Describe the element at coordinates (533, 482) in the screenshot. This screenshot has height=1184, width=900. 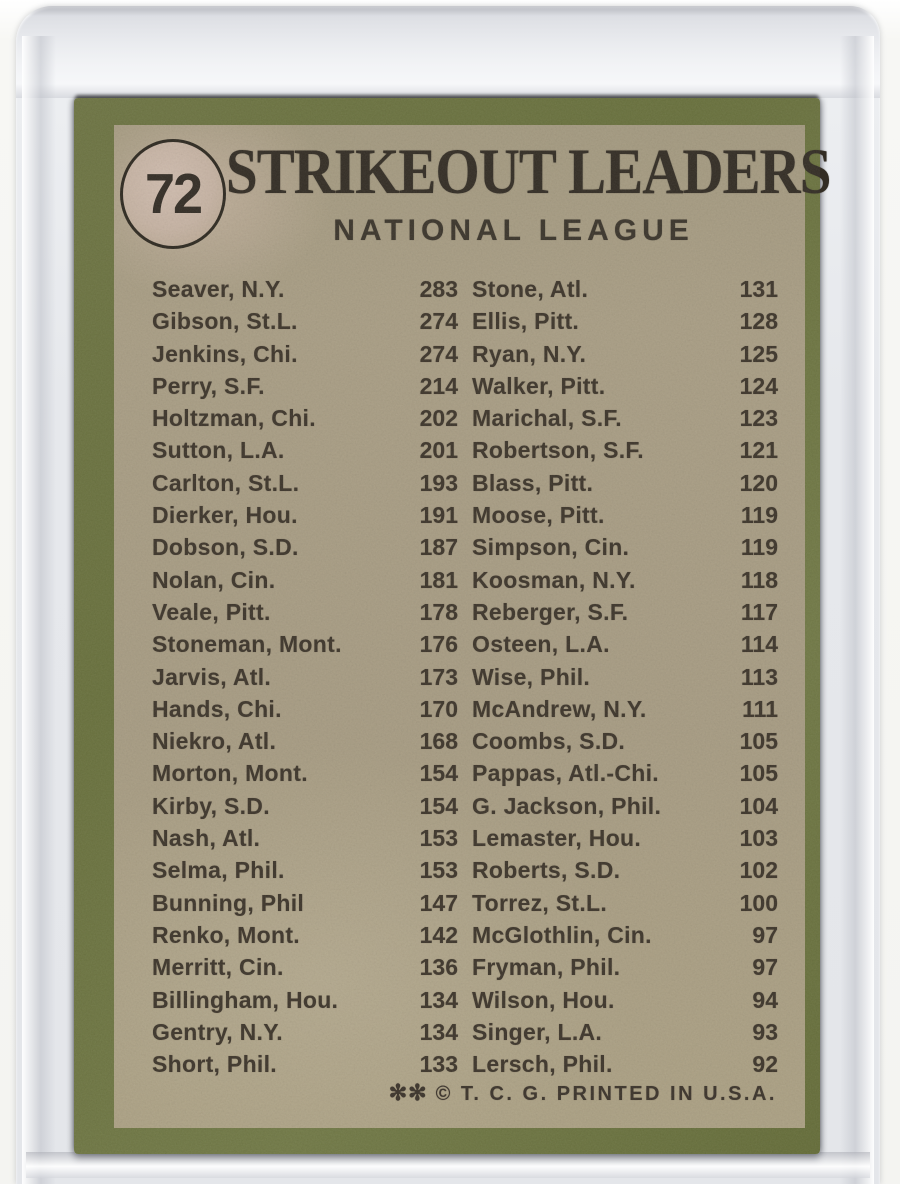
I see `player-name: Blass, Pitt.` at that location.